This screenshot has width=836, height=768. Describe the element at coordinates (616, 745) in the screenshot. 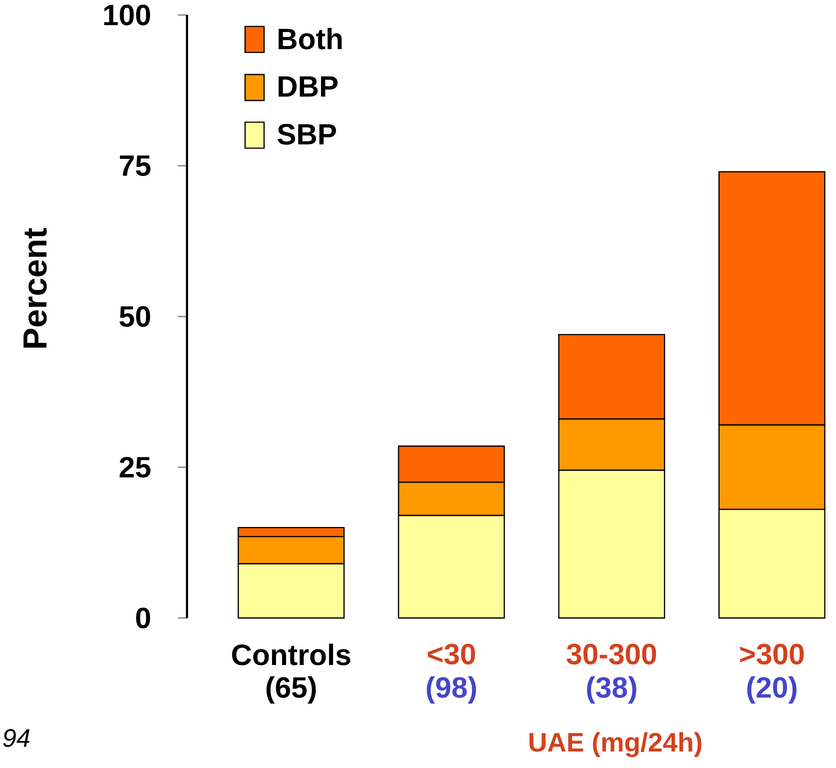

I see `x-axis-title: UAE (mg/24h)` at that location.